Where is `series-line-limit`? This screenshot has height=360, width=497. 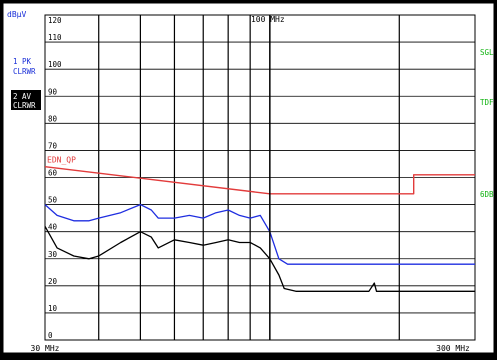 series-line-limit is located at coordinates (259, 180).